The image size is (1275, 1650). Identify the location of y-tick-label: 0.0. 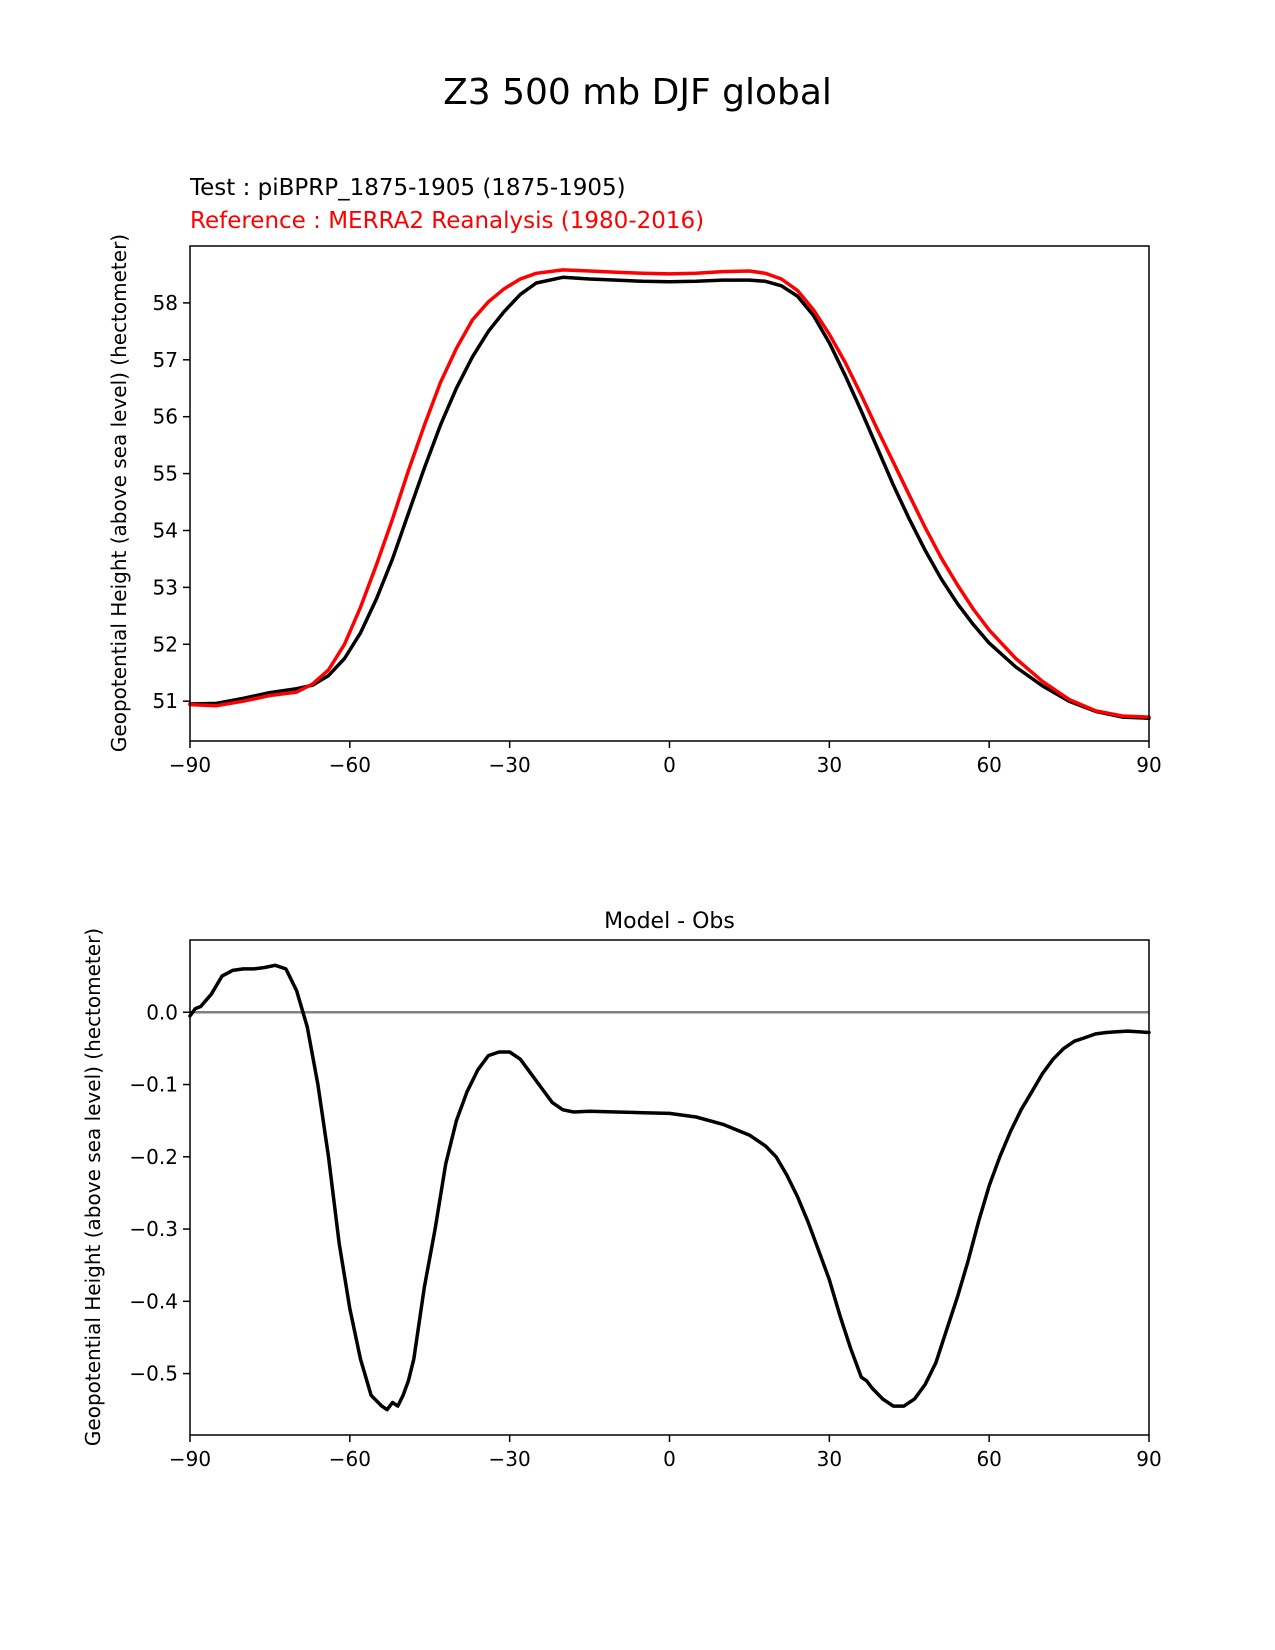
(162, 1012).